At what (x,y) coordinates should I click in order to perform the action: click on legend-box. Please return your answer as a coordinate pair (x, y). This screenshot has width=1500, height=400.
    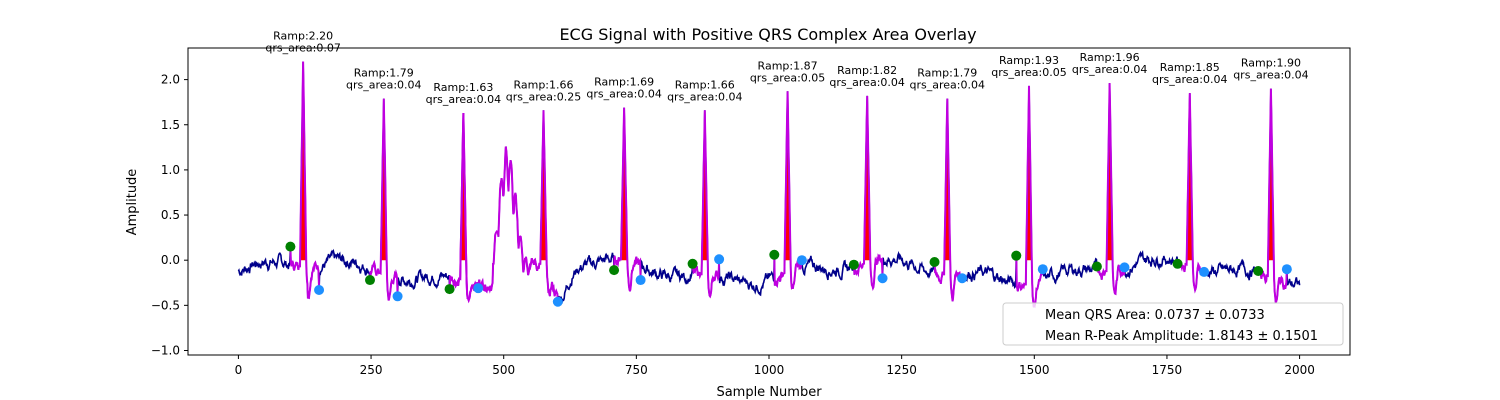
    Looking at the image, I should click on (1173, 324).